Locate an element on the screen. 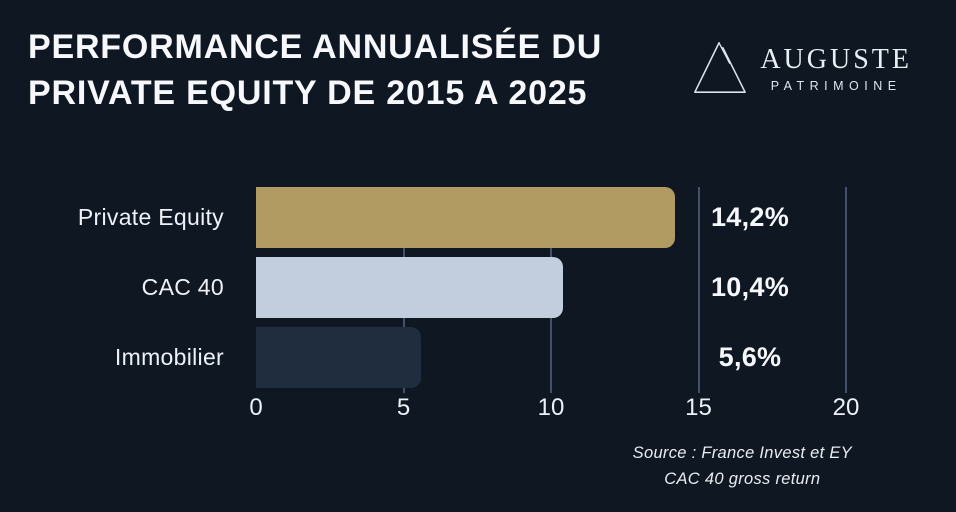 The width and height of the screenshot is (956, 512). source-line1: Source : France Invest et EY is located at coordinates (742, 453).